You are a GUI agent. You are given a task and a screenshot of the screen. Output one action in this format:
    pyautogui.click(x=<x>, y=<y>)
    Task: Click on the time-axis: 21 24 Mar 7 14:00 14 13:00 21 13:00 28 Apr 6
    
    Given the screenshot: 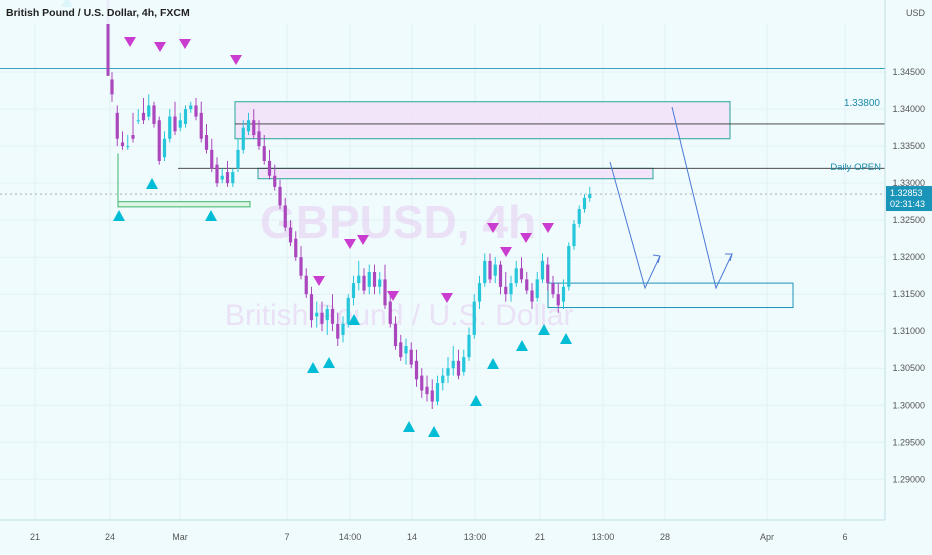 What is the action you would take?
    pyautogui.click(x=466, y=534)
    